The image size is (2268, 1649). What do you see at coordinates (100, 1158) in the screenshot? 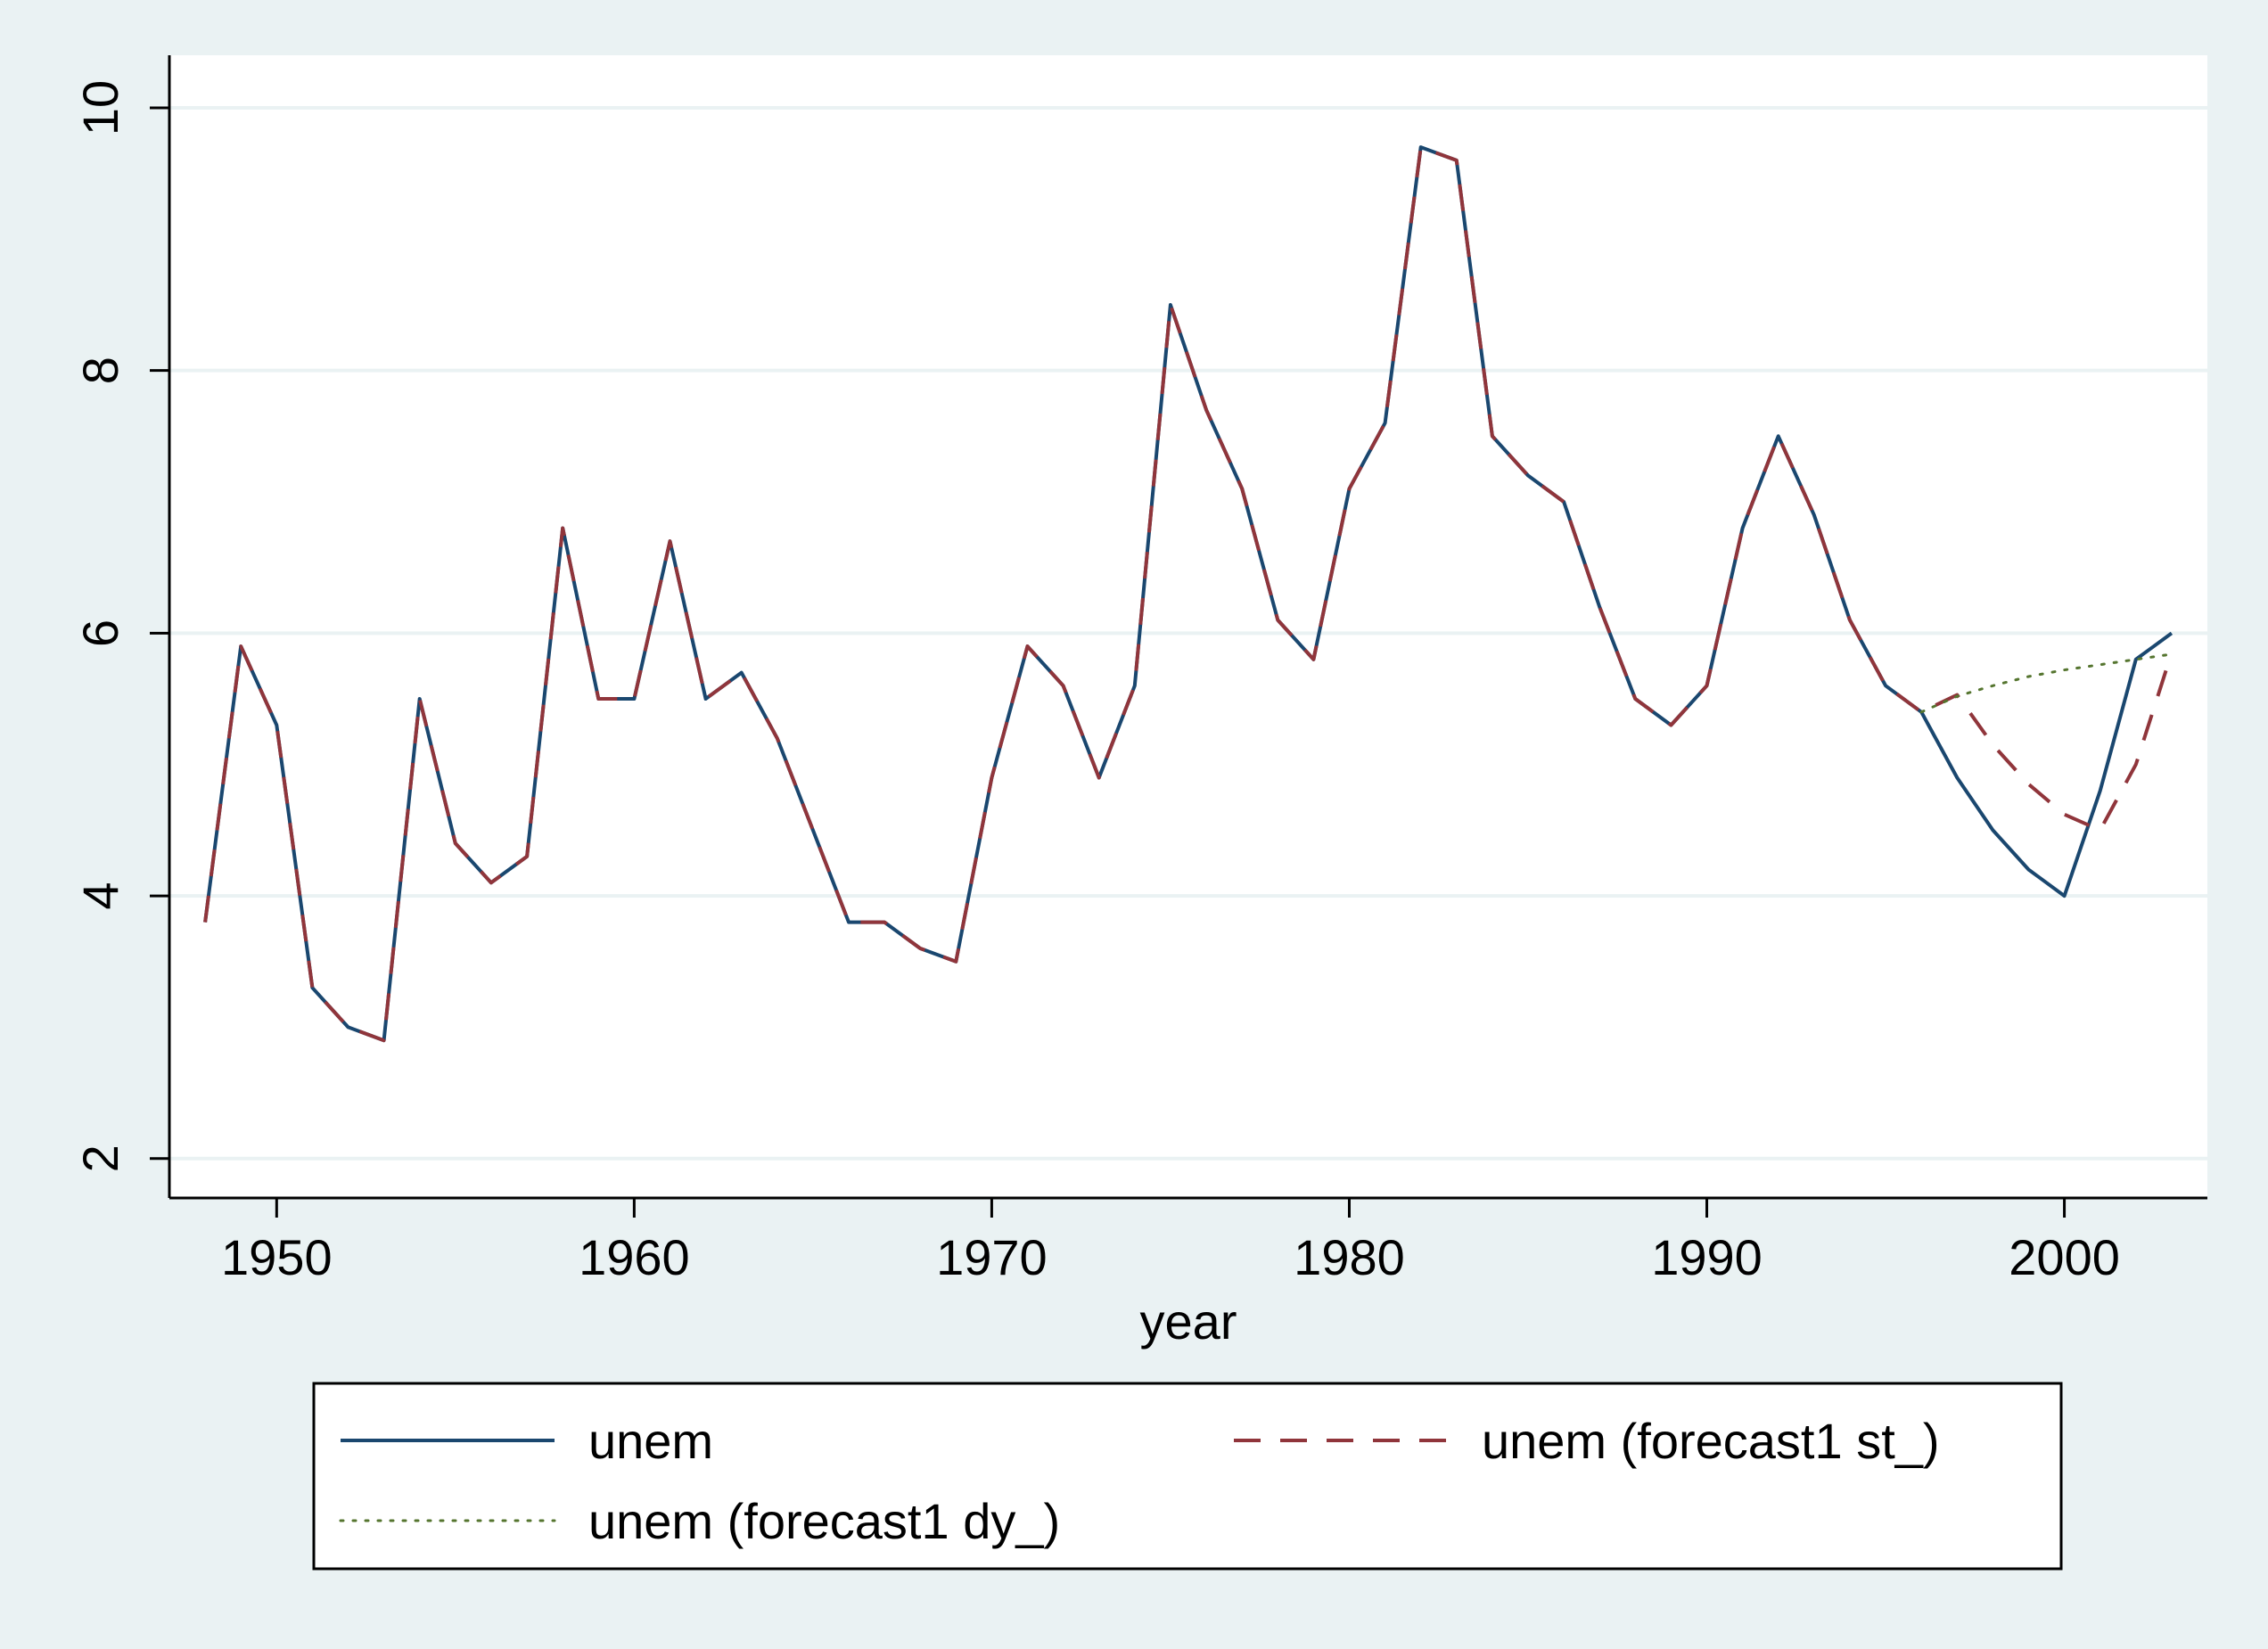
I see `y-tick-label: 2` at bounding box center [100, 1158].